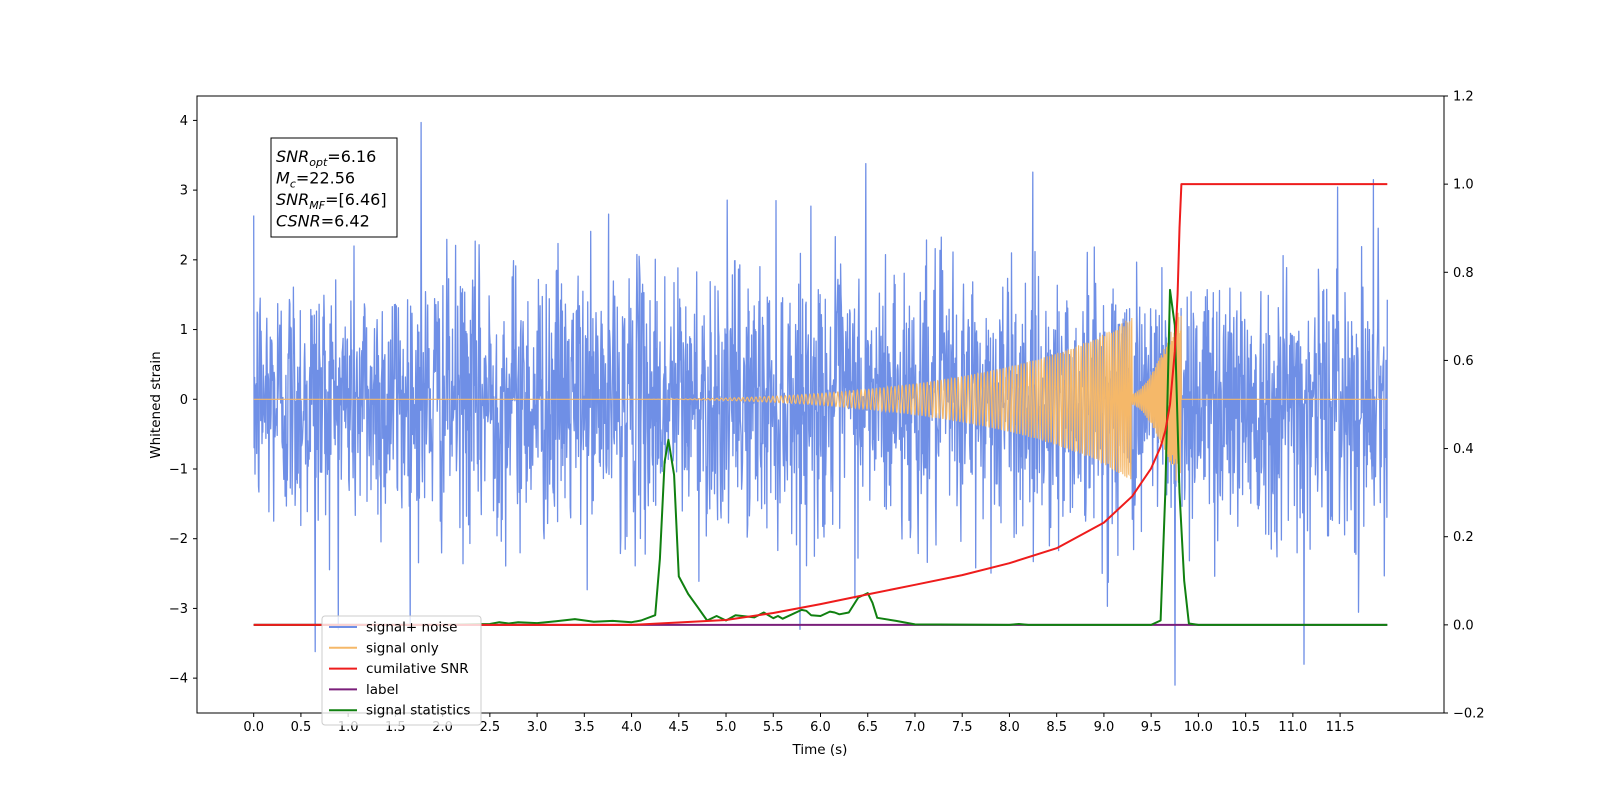  Describe the element at coordinates (184, 191) in the screenshot. I see `y-tick-label: 3` at that location.